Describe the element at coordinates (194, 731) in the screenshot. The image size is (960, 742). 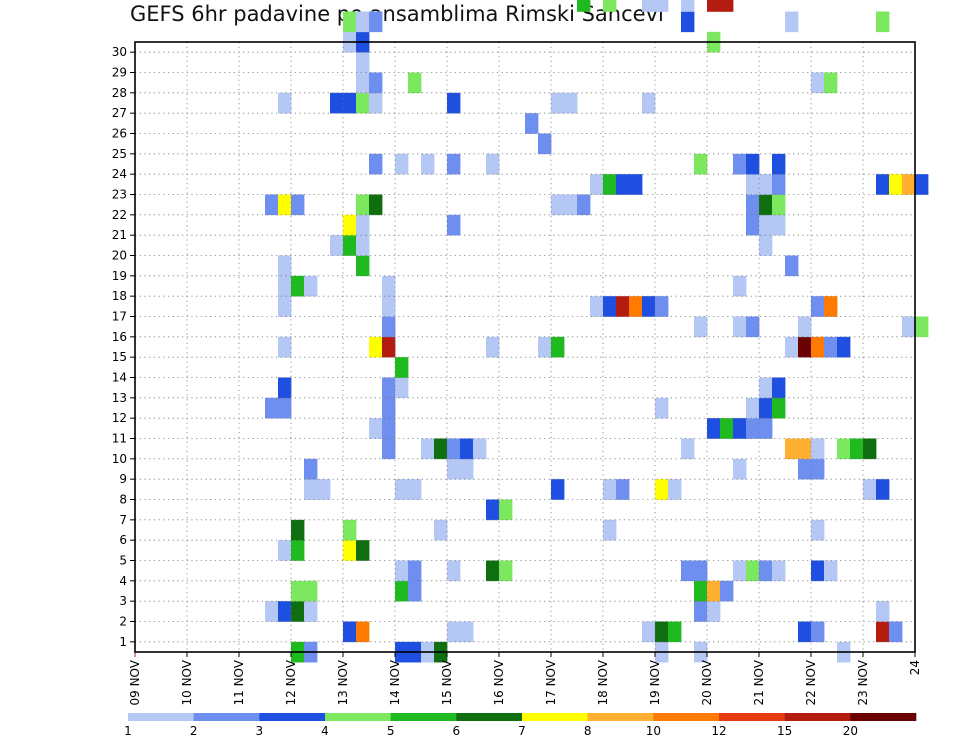
I see `colorbar-label: 2` at that location.